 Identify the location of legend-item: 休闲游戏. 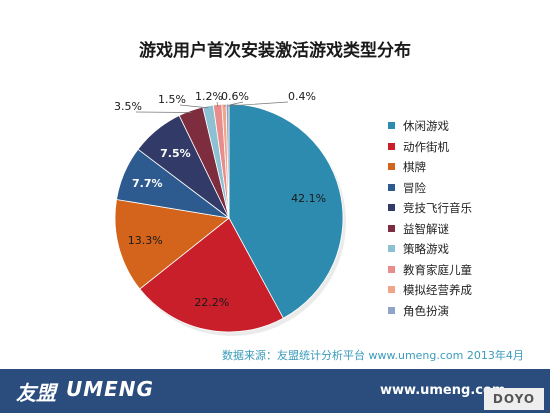
(463, 126).